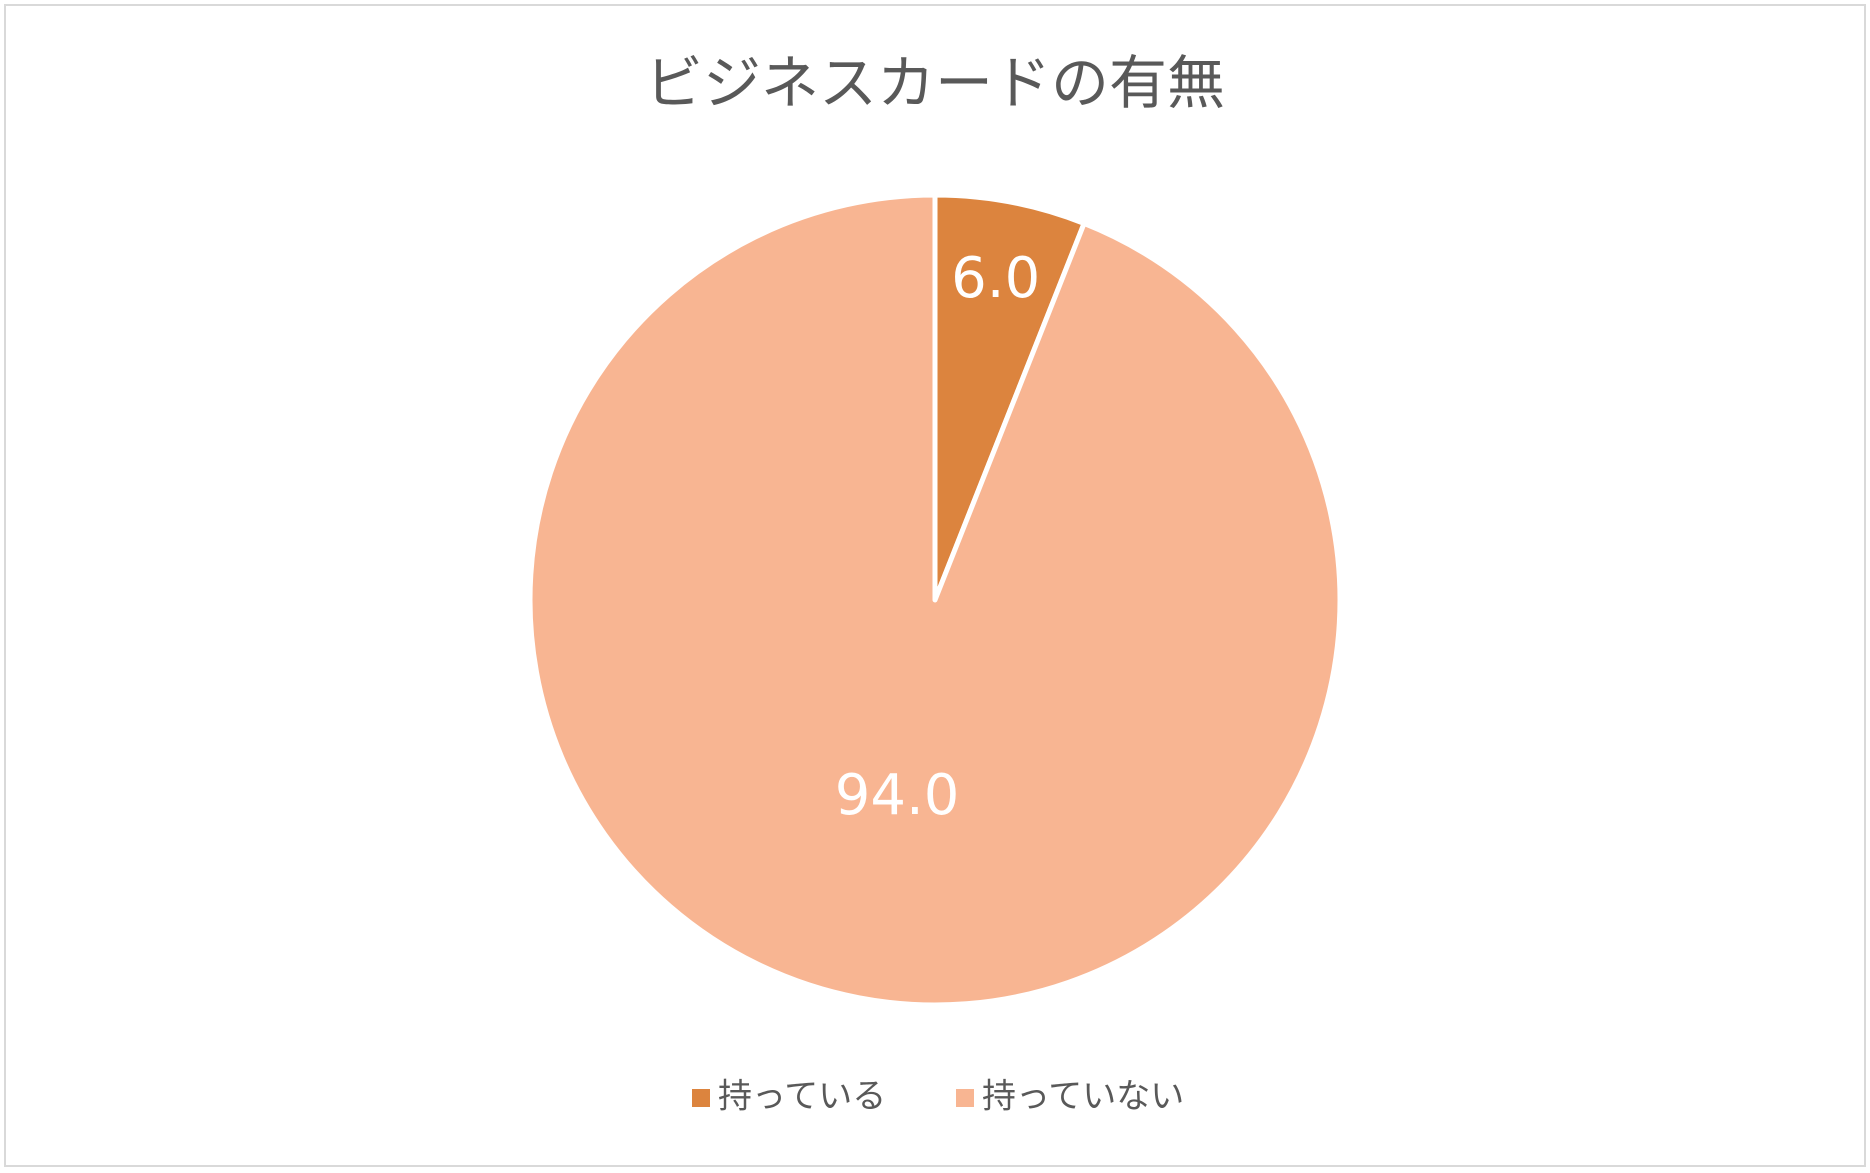 The image size is (1870, 1173). I want to click on pie-slice, so click(1009, 397).